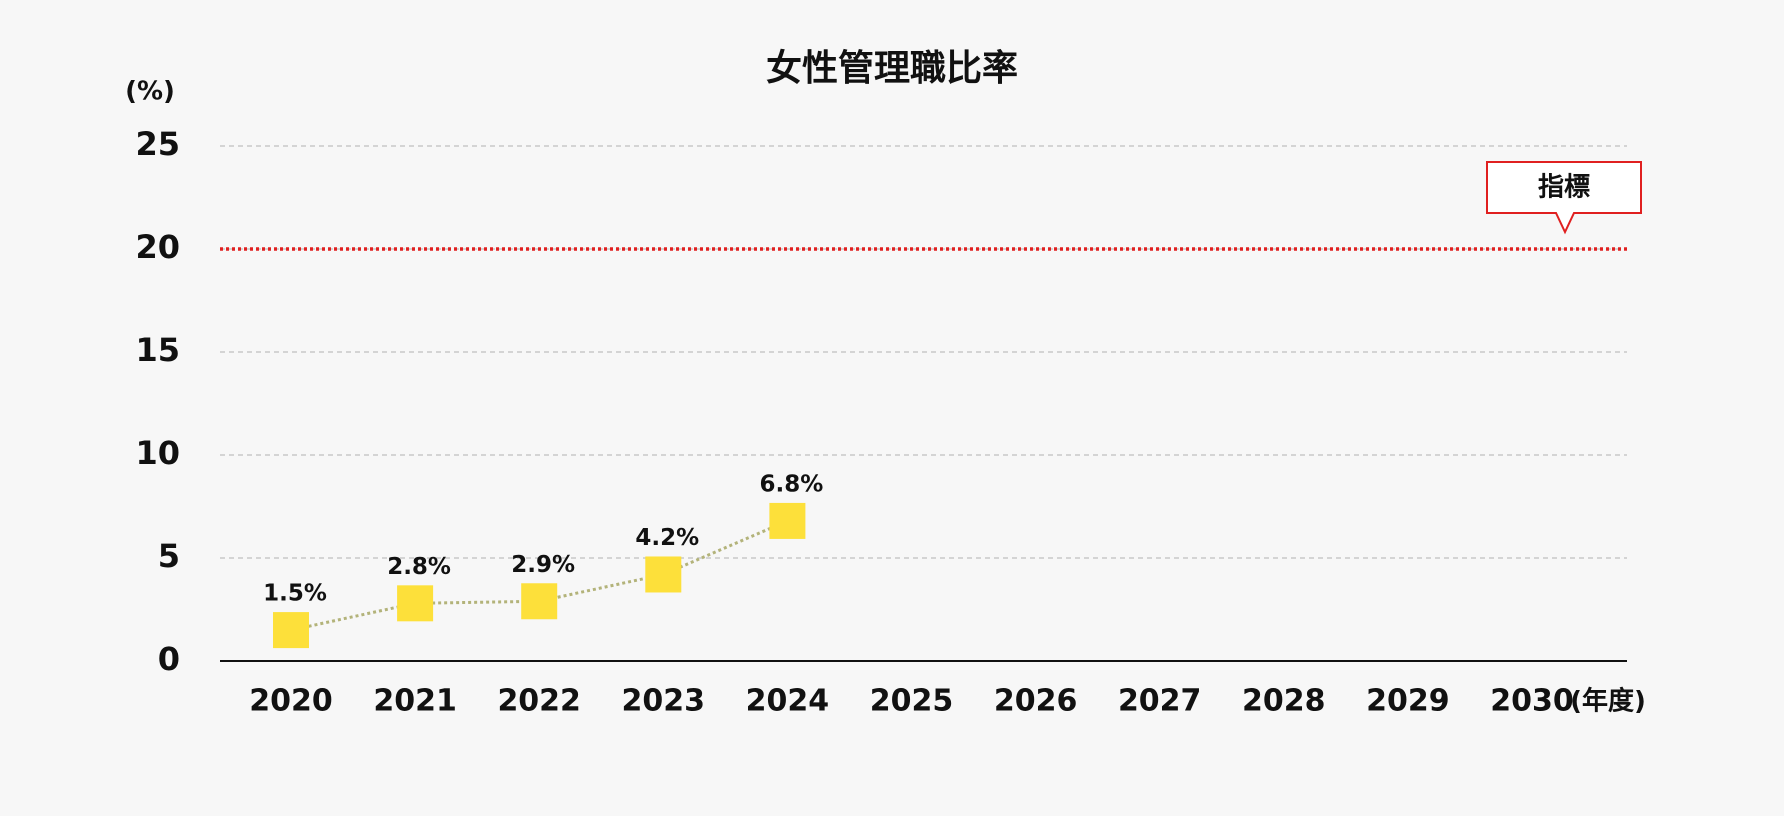 The image size is (1784, 816). Describe the element at coordinates (1564, 188) in the screenshot. I see `target-label: 指標` at that location.